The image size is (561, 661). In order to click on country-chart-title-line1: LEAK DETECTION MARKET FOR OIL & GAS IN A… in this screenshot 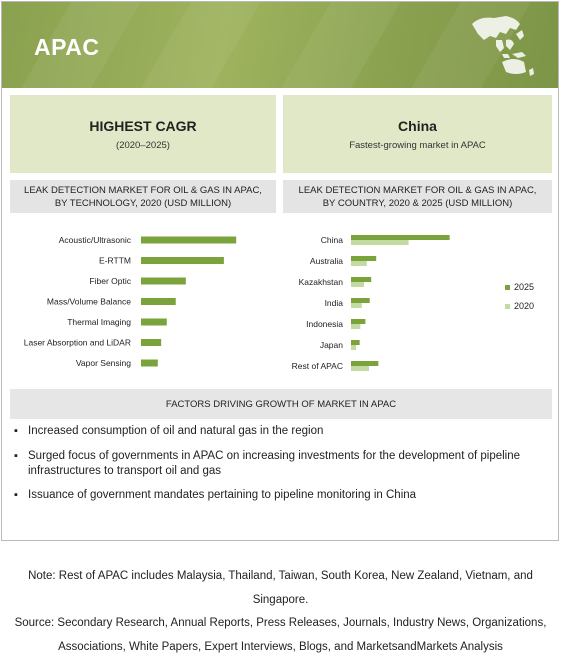, I will do `click(417, 190)`.